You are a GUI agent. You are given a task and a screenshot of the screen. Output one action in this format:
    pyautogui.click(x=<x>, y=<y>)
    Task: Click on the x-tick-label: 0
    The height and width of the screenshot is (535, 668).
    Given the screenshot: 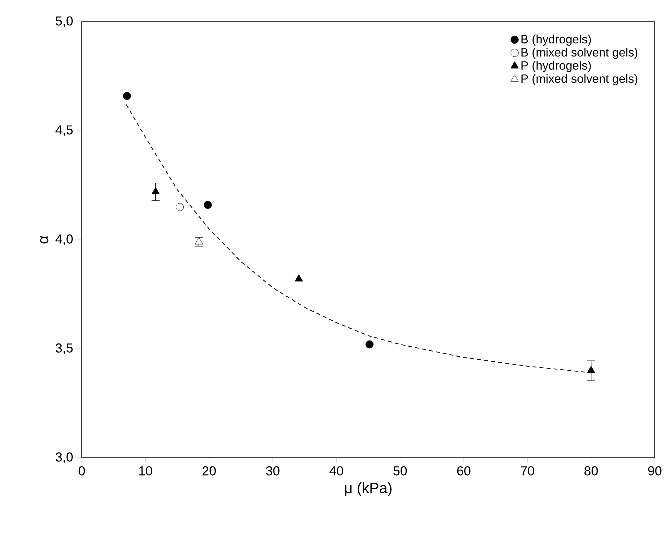 What is the action you would take?
    pyautogui.click(x=82, y=471)
    